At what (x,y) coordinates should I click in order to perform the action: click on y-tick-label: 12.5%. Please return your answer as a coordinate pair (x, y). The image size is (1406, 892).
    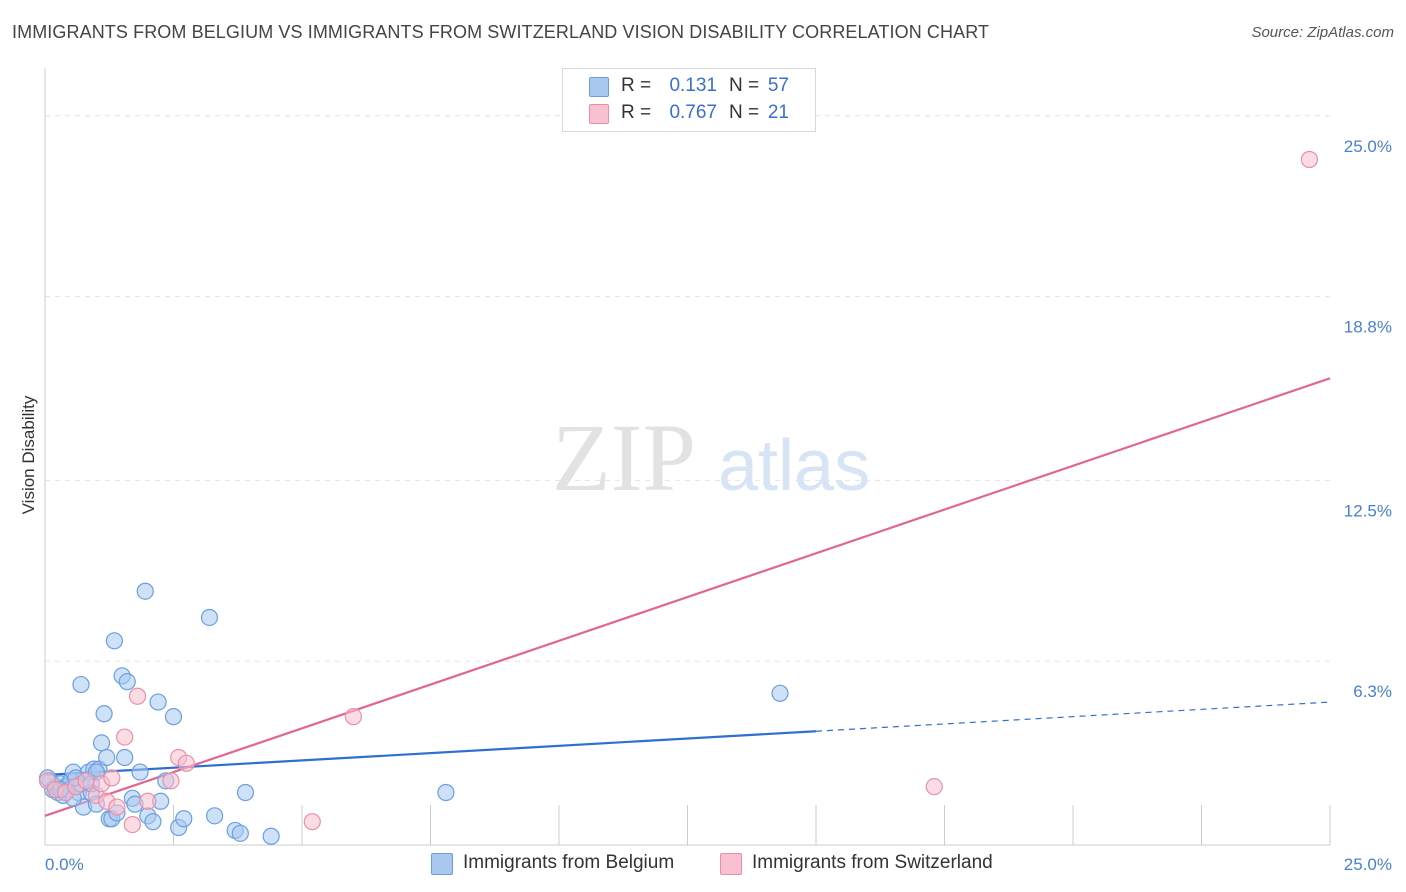
    Looking at the image, I should click on (1368, 510).